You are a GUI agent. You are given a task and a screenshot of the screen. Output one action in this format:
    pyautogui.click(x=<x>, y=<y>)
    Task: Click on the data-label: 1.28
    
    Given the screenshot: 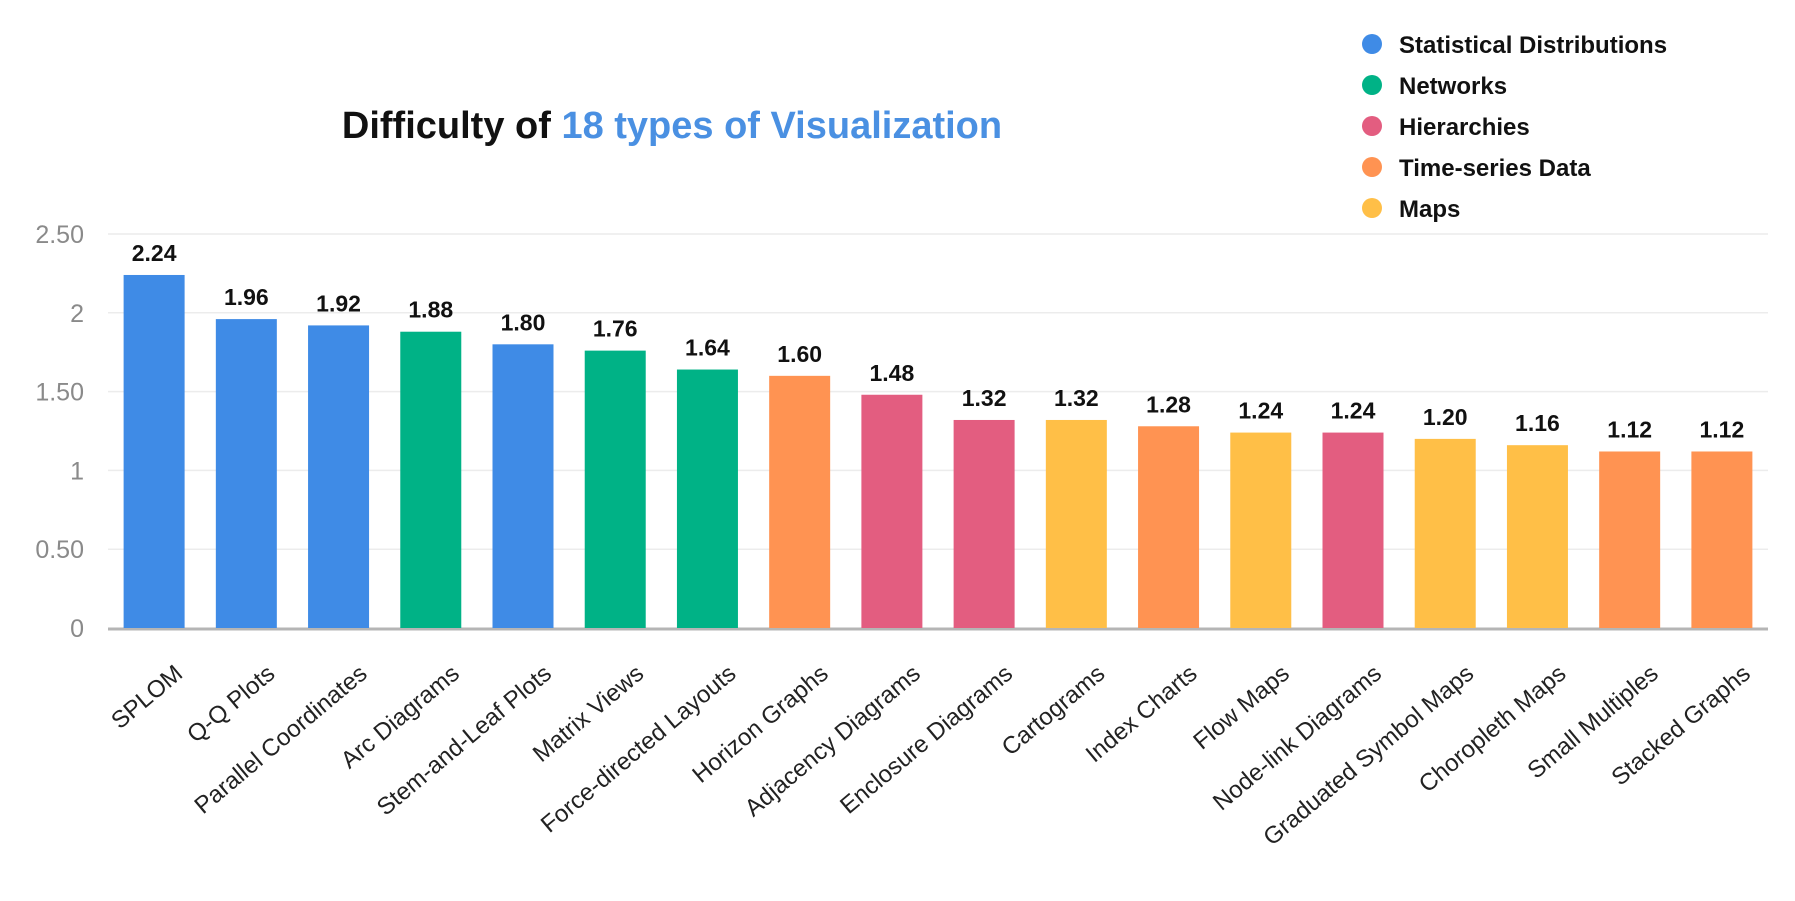 What is the action you would take?
    pyautogui.click(x=1168, y=404)
    